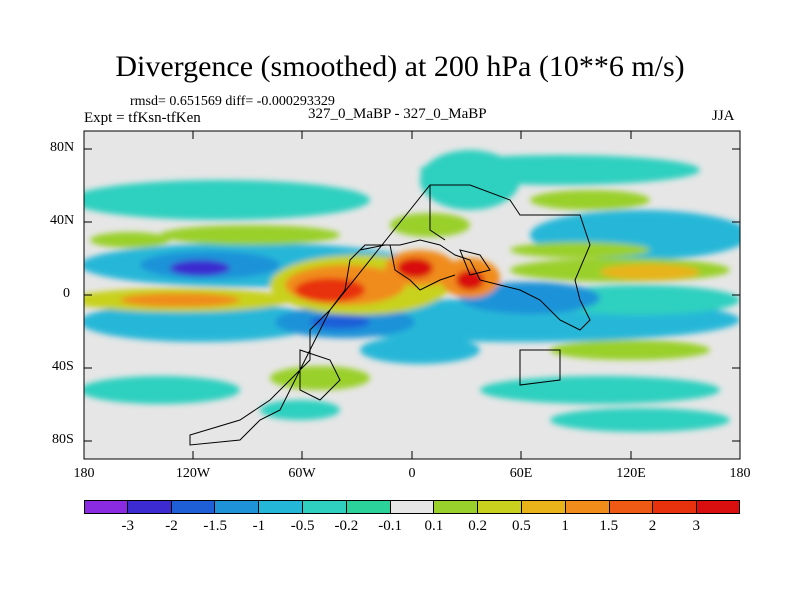  What do you see at coordinates (696, 526) in the screenshot?
I see `colorbar-label: 3` at bounding box center [696, 526].